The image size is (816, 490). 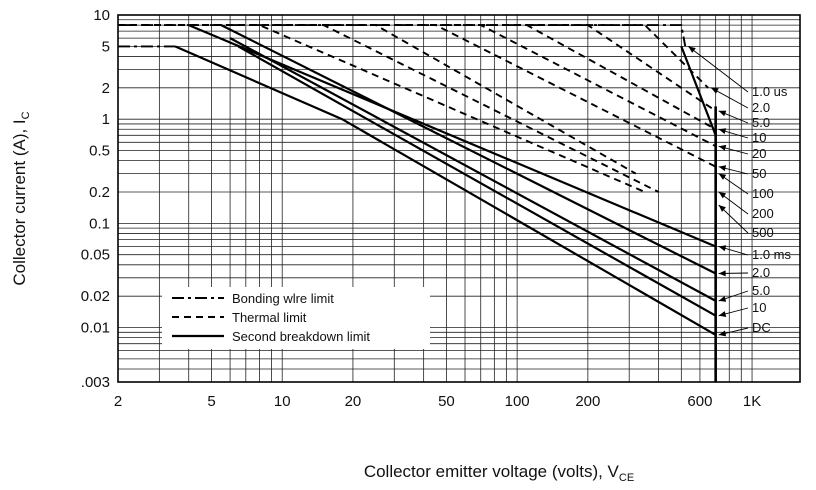 I want to click on curve-label: 500, so click(x=763, y=232).